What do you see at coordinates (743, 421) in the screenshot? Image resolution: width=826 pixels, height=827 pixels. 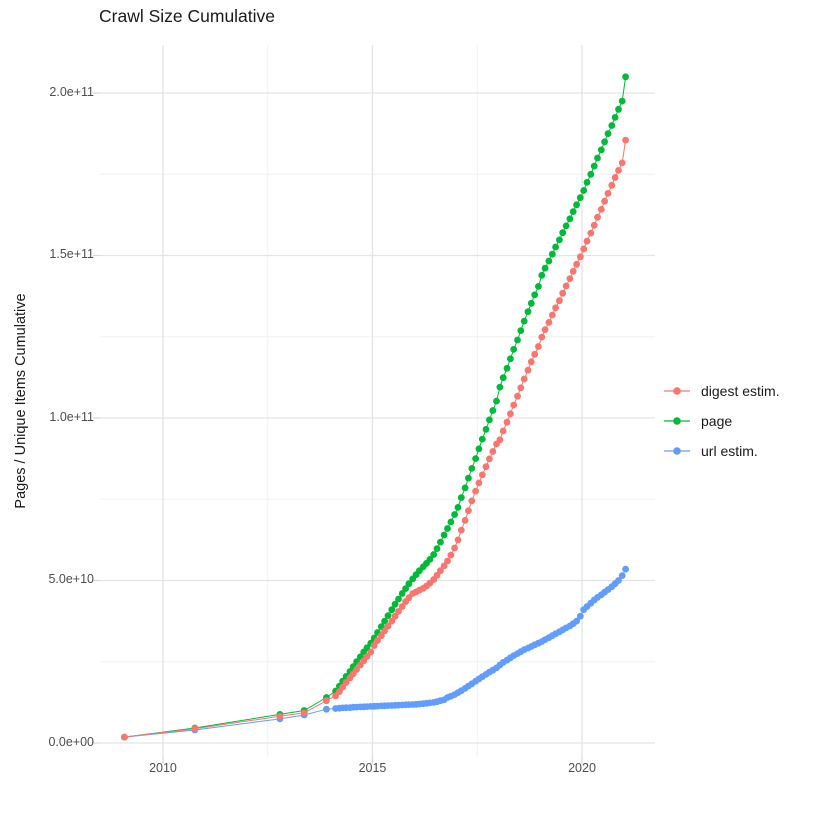 I see `legend-item-page: page` at bounding box center [743, 421].